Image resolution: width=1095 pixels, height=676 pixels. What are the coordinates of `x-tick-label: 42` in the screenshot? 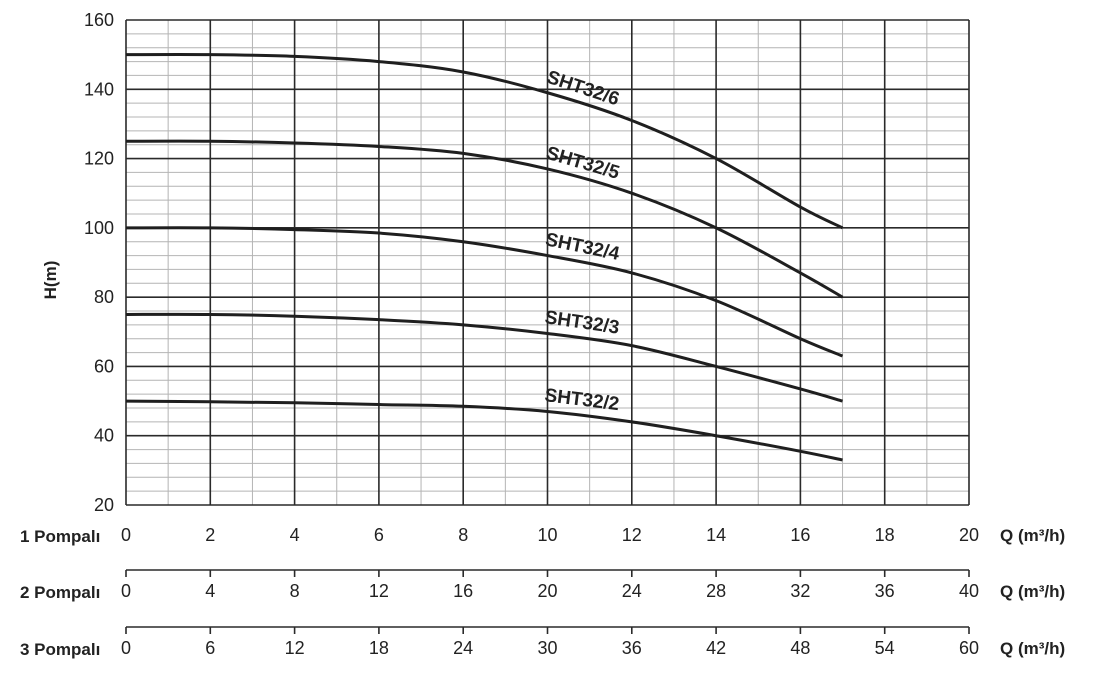 It's located at (716, 648).